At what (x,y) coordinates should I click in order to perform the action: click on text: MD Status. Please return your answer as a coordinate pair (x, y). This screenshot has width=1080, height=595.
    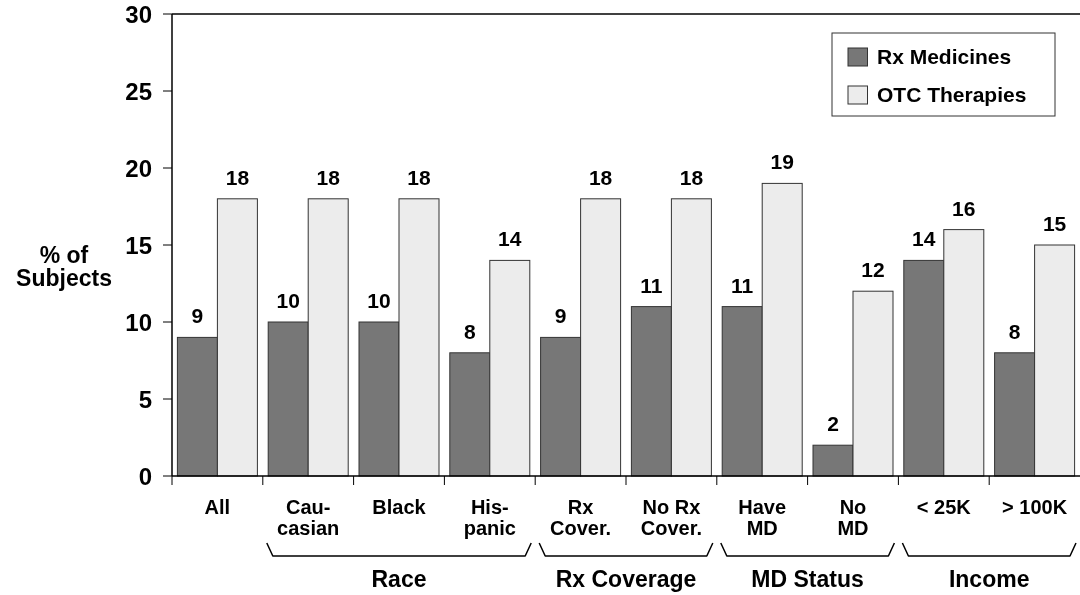
    Looking at the image, I should click on (807, 579).